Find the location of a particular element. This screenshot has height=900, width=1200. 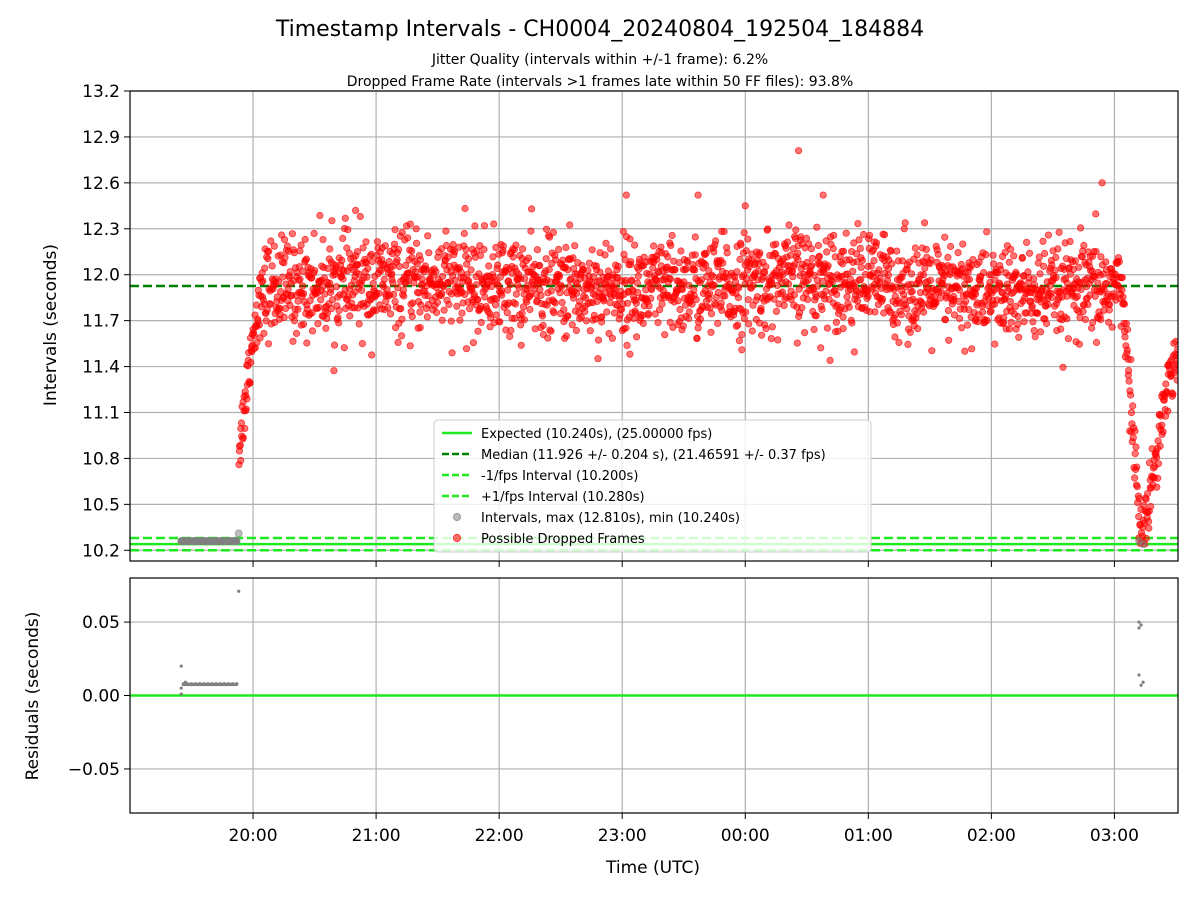

x-tick-label: 21:00 is located at coordinates (376, 836).